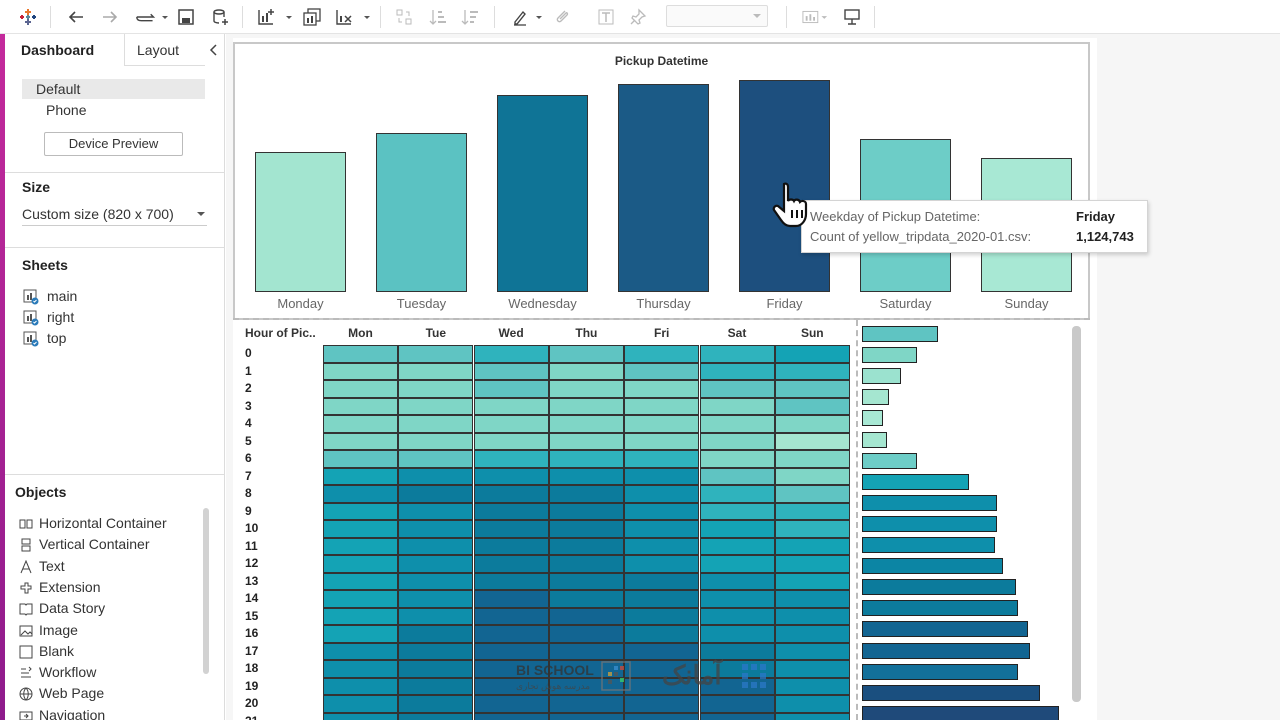 The height and width of the screenshot is (720, 1280). Describe the element at coordinates (248, 388) in the screenshot. I see `hour-label: 2` at that location.